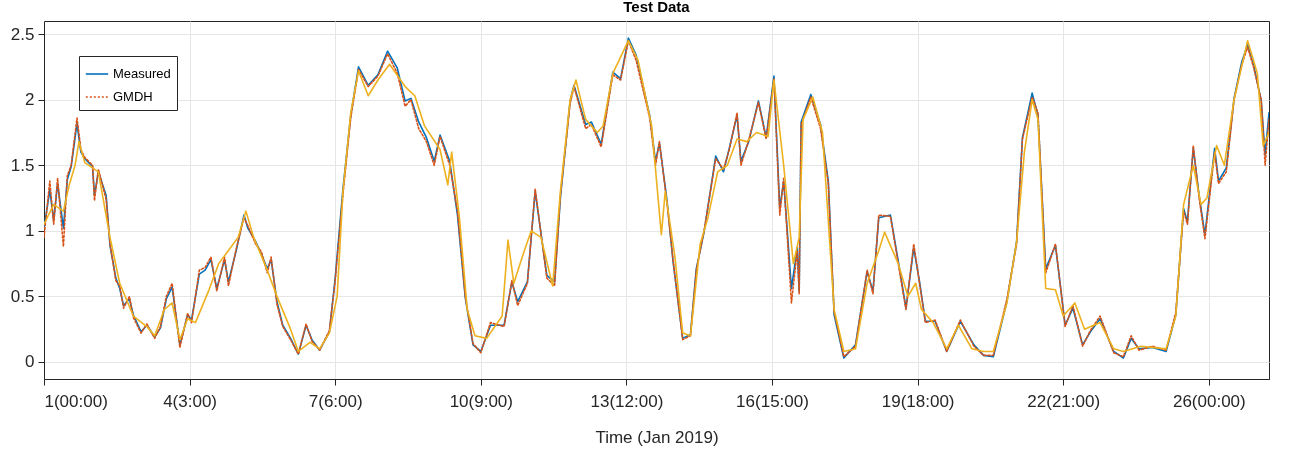 Image resolution: width=1292 pixels, height=470 pixels. What do you see at coordinates (22, 296) in the screenshot?
I see `y-tick-label: 0.5` at bounding box center [22, 296].